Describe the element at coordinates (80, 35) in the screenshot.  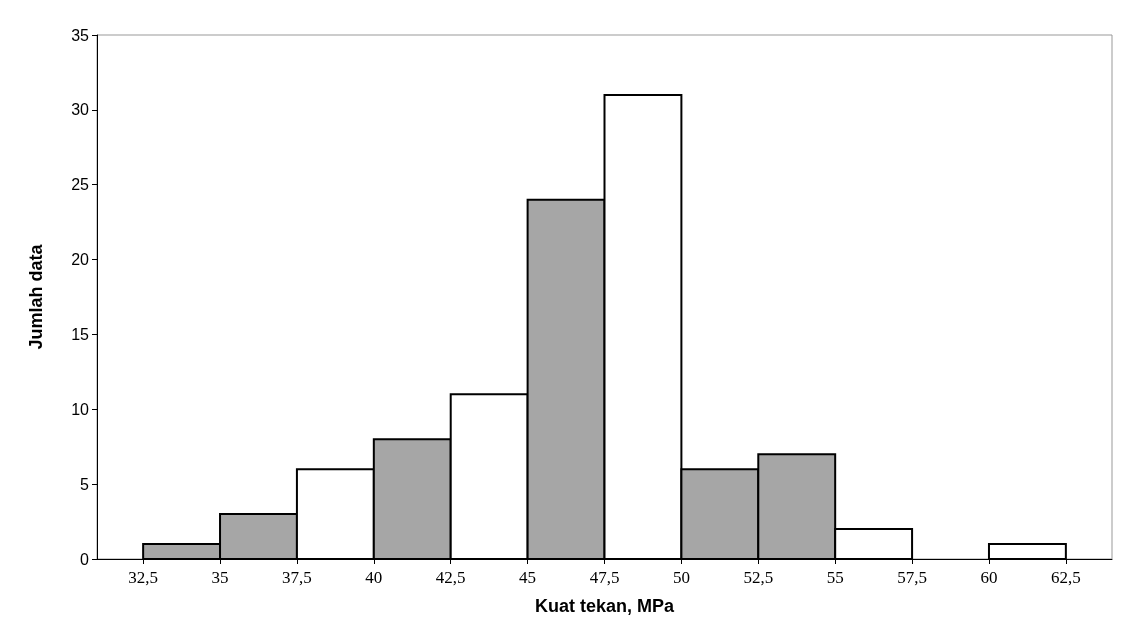
I see `y-tick-label: 35` at that location.